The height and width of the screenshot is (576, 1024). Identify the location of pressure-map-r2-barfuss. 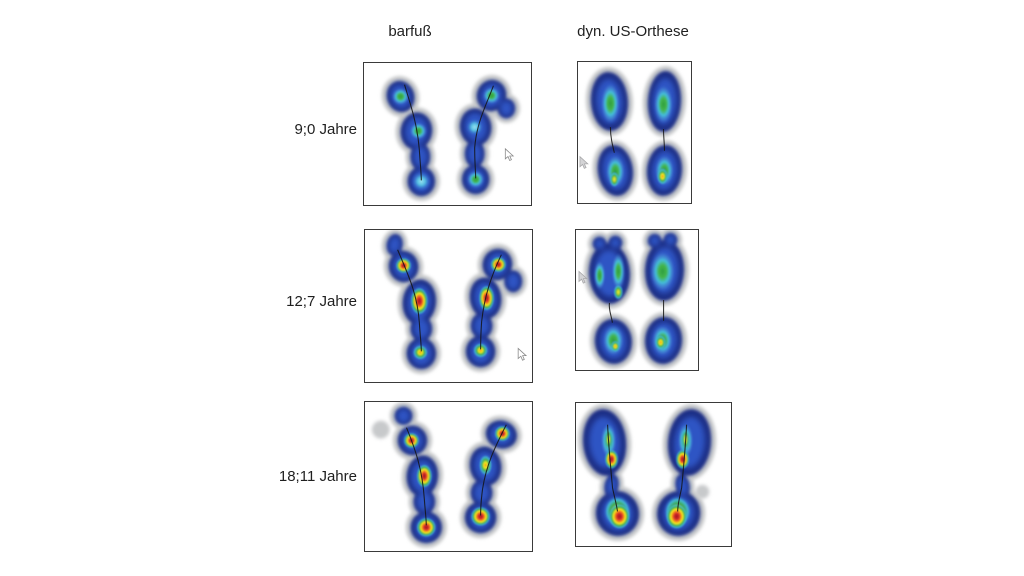
(454, 302).